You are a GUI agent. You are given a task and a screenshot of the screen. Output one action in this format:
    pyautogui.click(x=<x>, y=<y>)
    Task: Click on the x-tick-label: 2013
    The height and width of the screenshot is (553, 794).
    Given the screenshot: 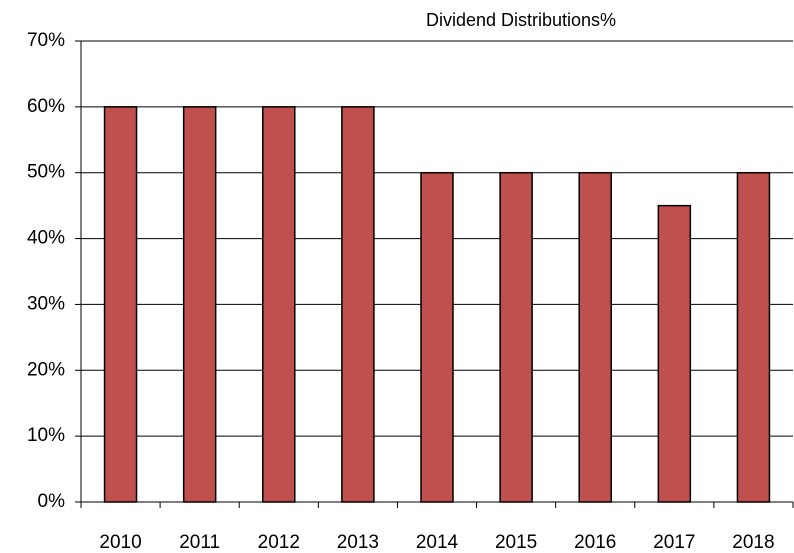 What is the action you would take?
    pyautogui.click(x=358, y=542)
    